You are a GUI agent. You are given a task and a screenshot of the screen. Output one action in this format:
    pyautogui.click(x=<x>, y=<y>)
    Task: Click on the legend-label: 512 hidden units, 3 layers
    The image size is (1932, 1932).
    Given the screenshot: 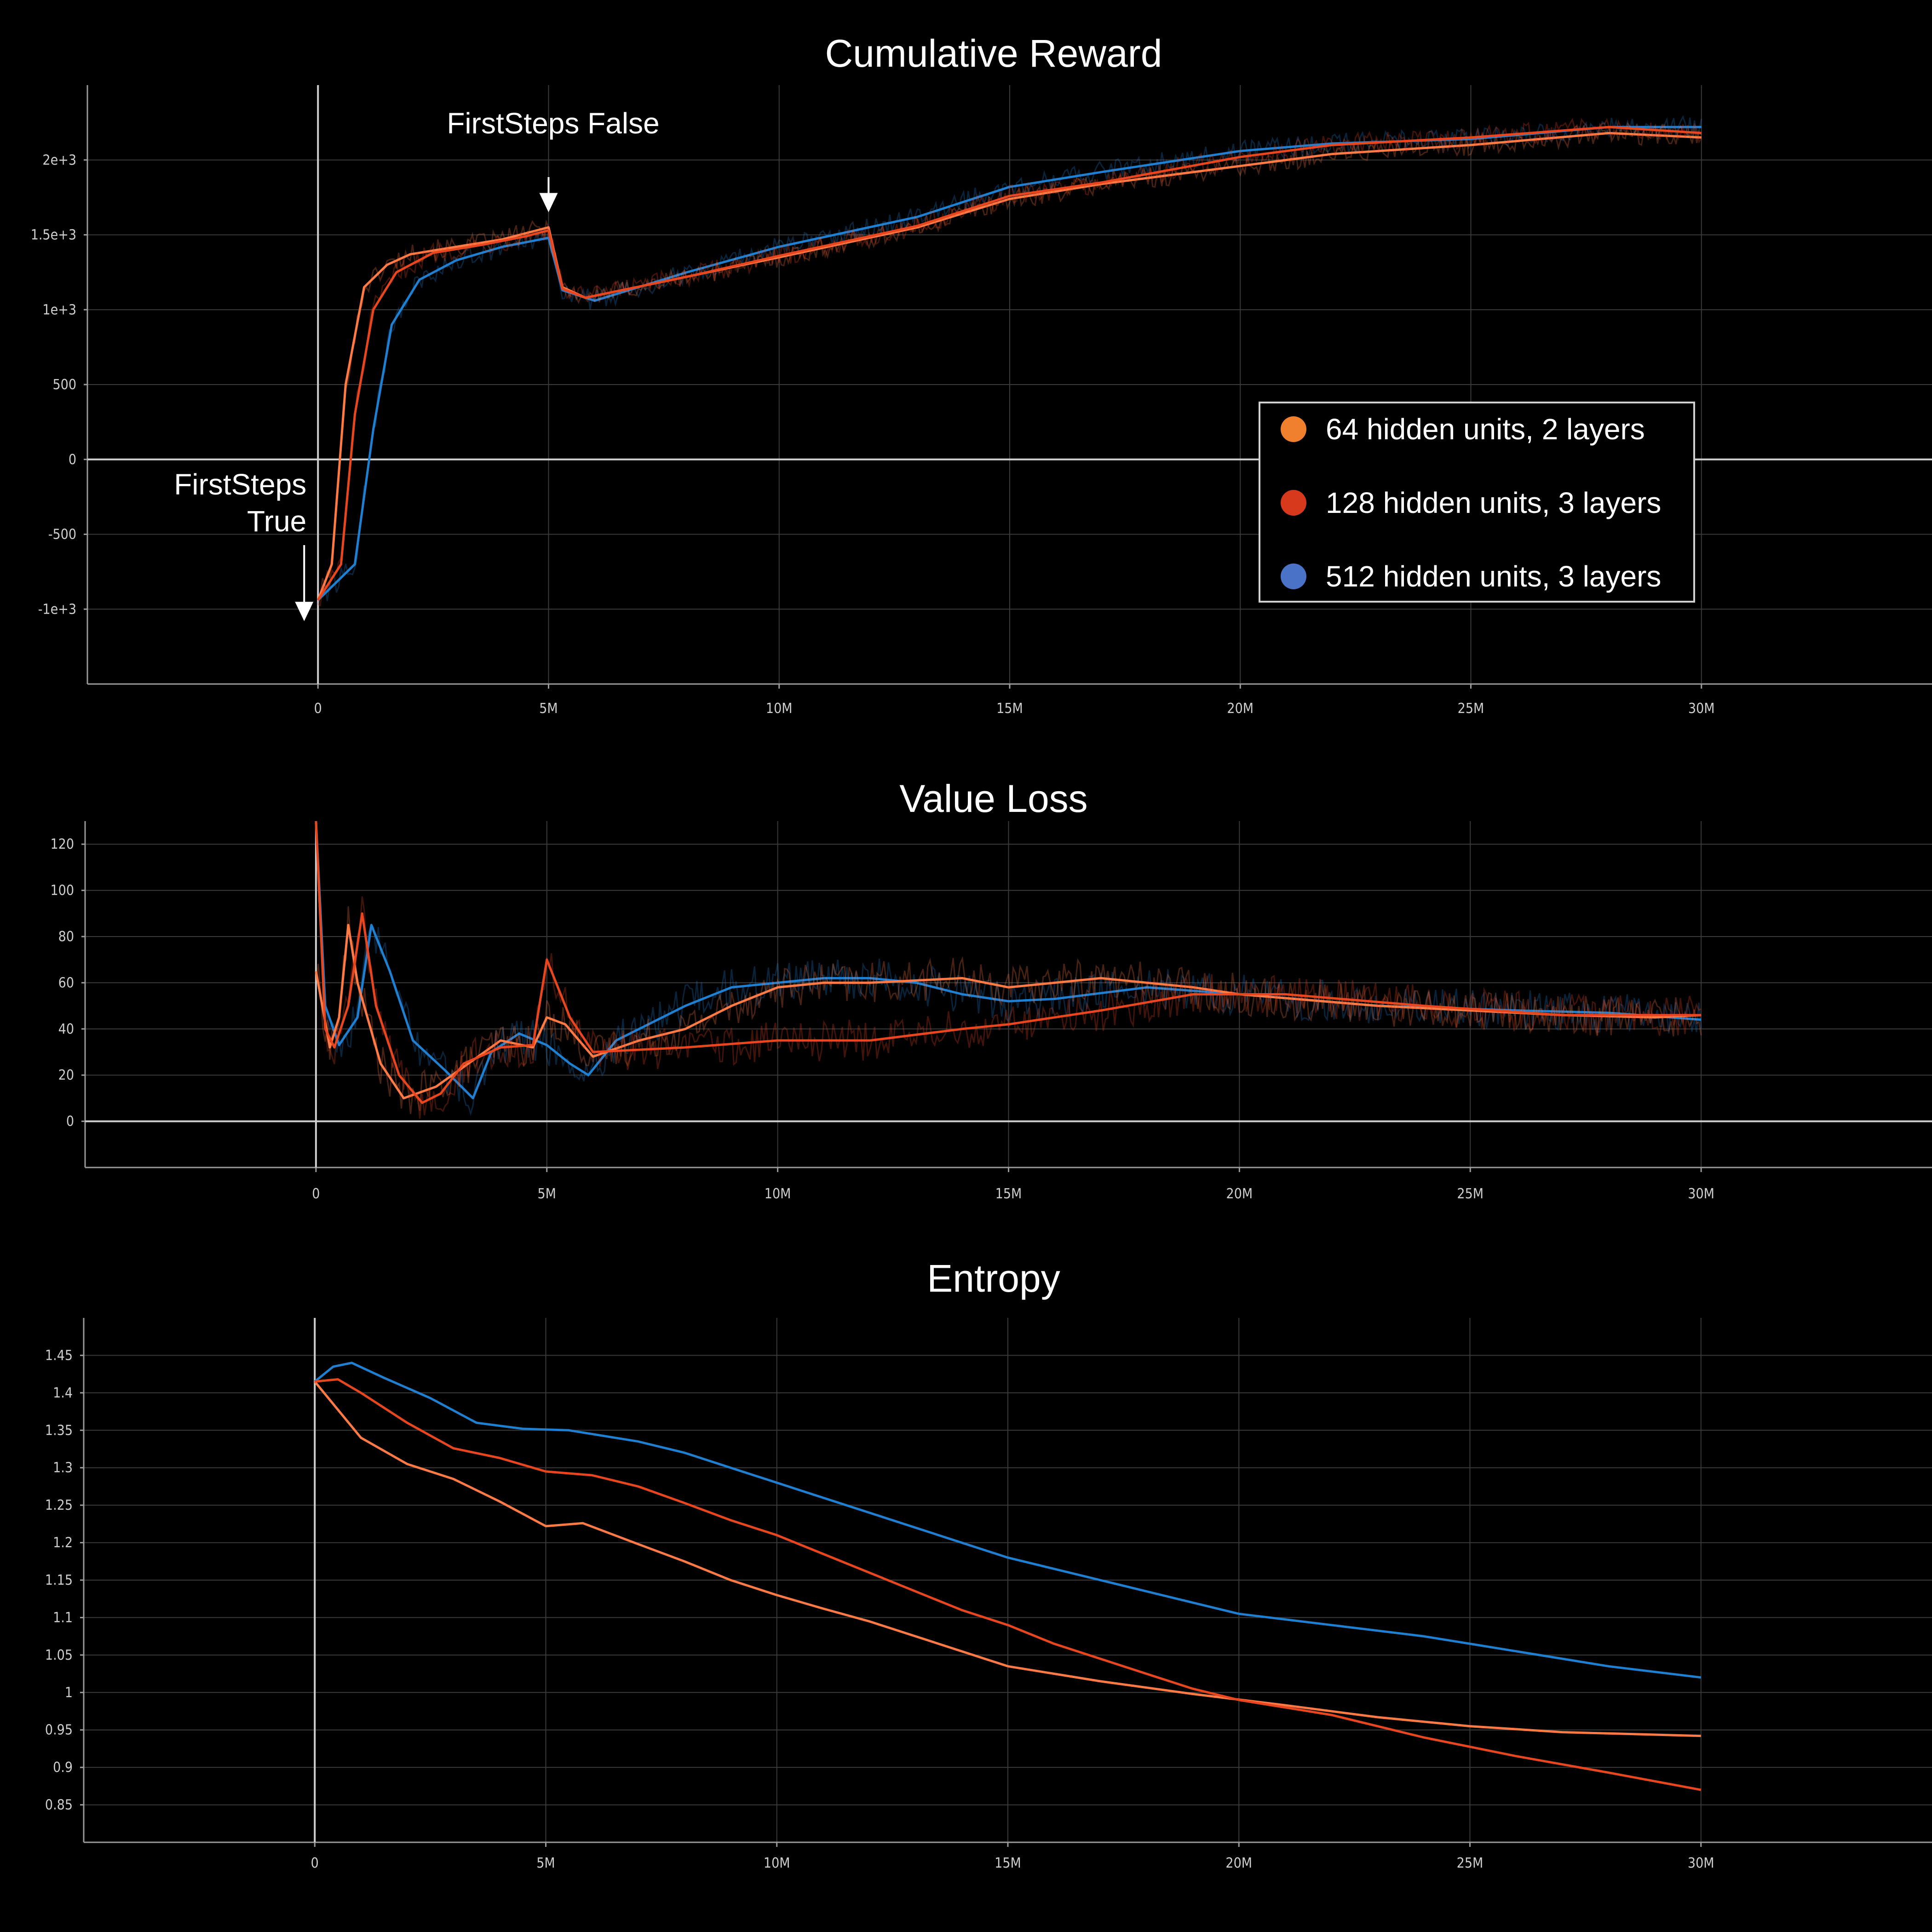 What is the action you would take?
    pyautogui.click(x=1493, y=576)
    